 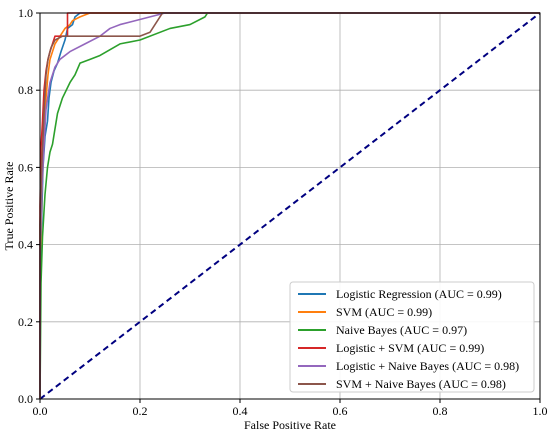 I want to click on x-tick-label-3: 0.6, so click(x=340, y=411).